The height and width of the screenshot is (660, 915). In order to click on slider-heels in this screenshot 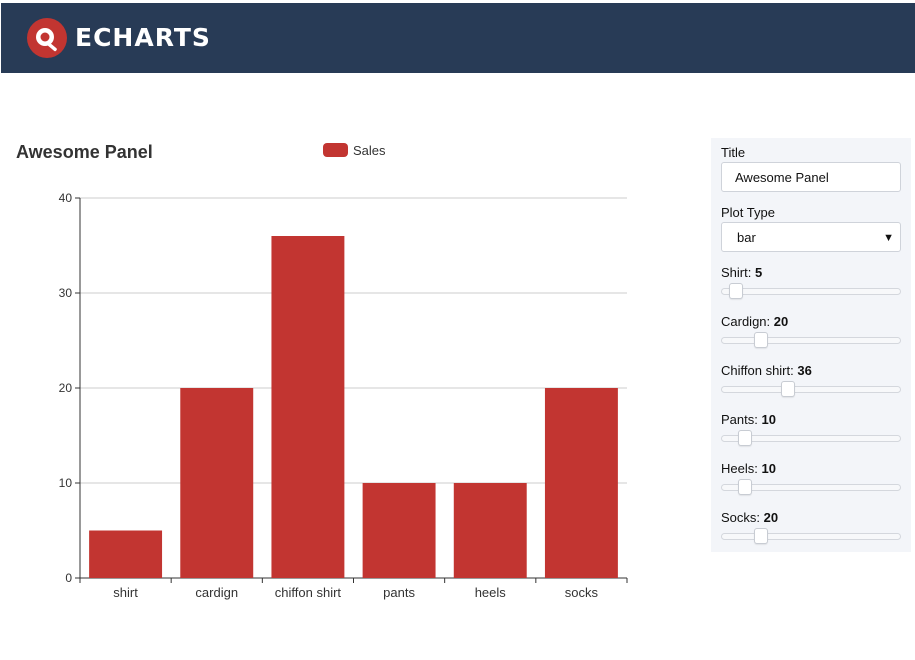, I will do `click(811, 487)`.